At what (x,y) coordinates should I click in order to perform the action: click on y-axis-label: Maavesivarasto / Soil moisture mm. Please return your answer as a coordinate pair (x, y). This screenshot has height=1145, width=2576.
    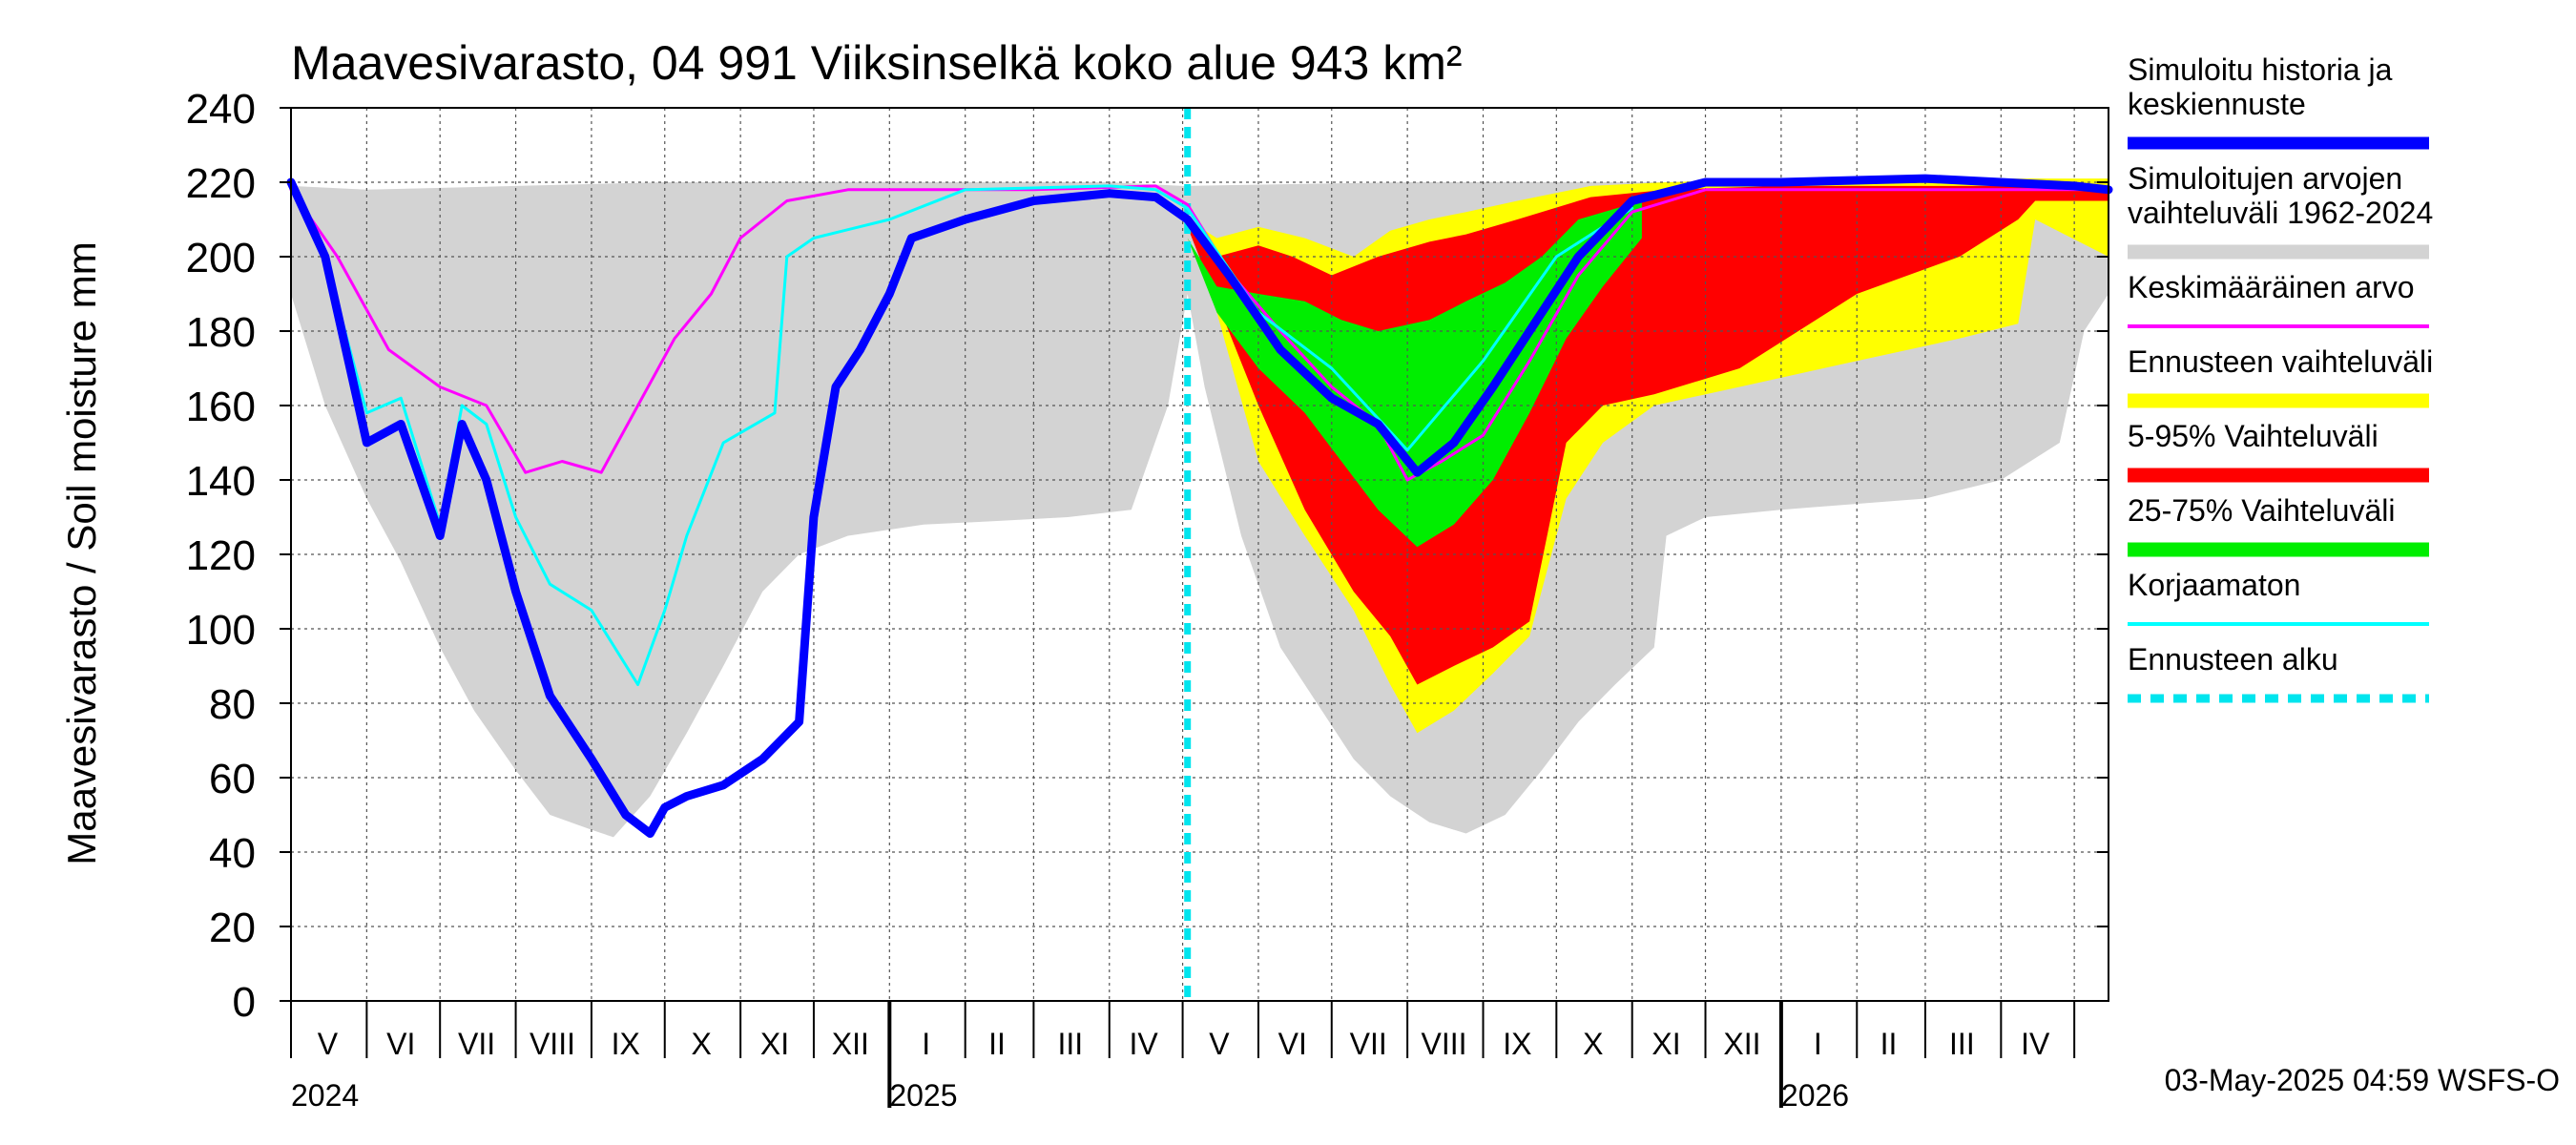
    Looking at the image, I should click on (81, 553).